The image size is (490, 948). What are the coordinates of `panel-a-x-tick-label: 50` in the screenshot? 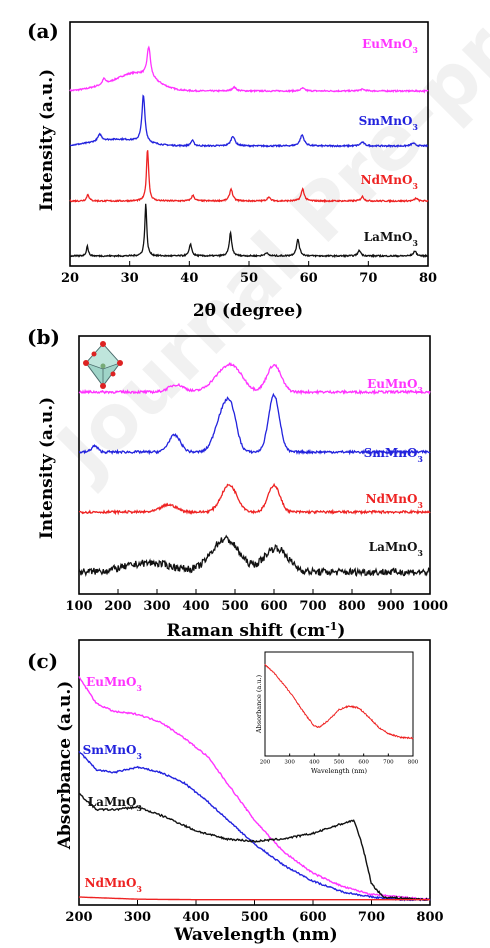 It's located at (249, 278).